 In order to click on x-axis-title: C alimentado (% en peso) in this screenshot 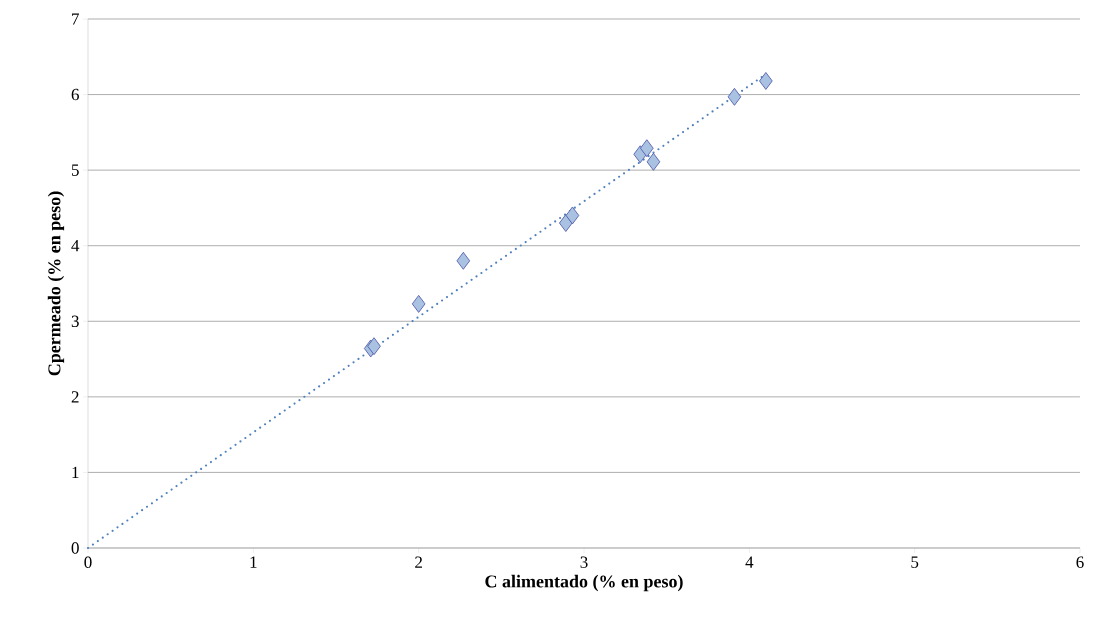, I will do `click(584, 583)`.